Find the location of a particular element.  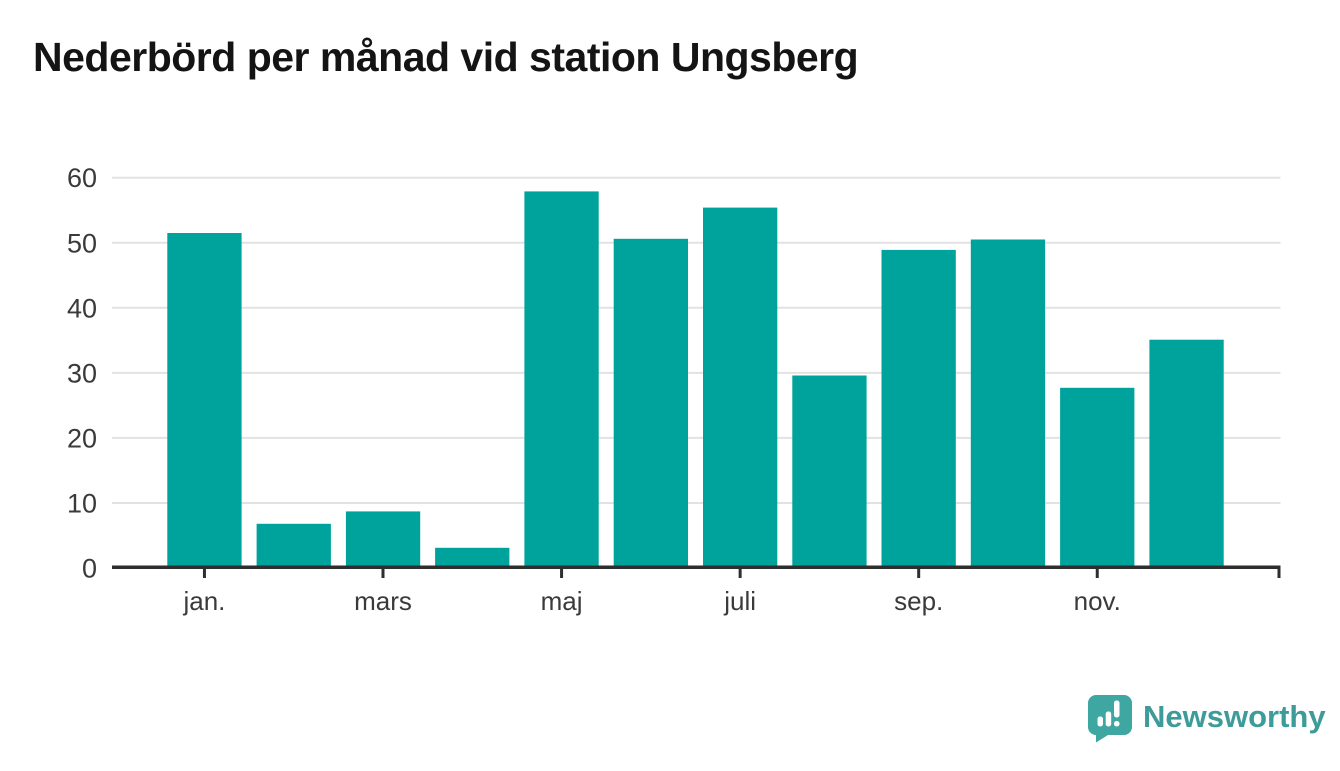

y-tick-label: 30 is located at coordinates (82, 373).